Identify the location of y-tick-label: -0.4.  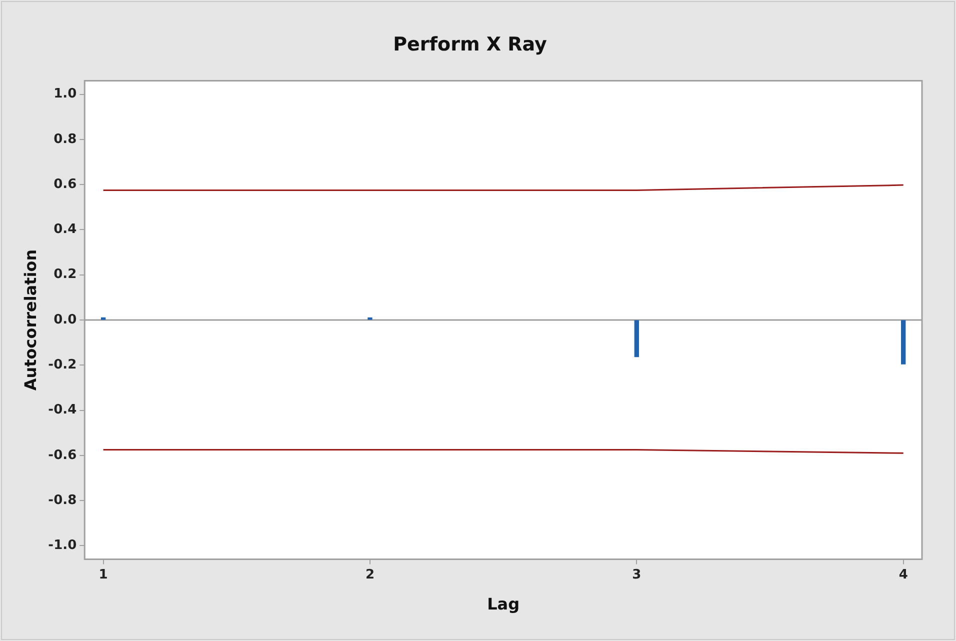
(62, 410).